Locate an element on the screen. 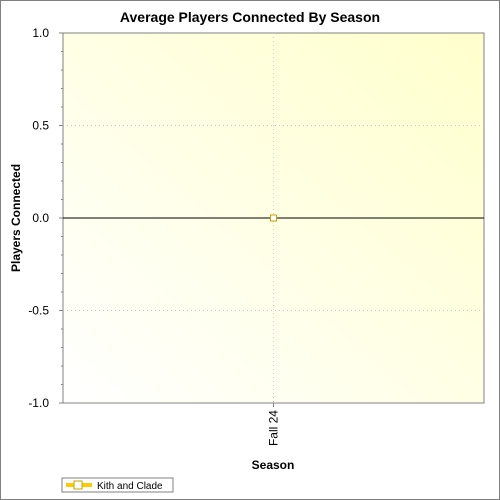 The width and height of the screenshot is (500, 500). legend-box is located at coordinates (117, 485).